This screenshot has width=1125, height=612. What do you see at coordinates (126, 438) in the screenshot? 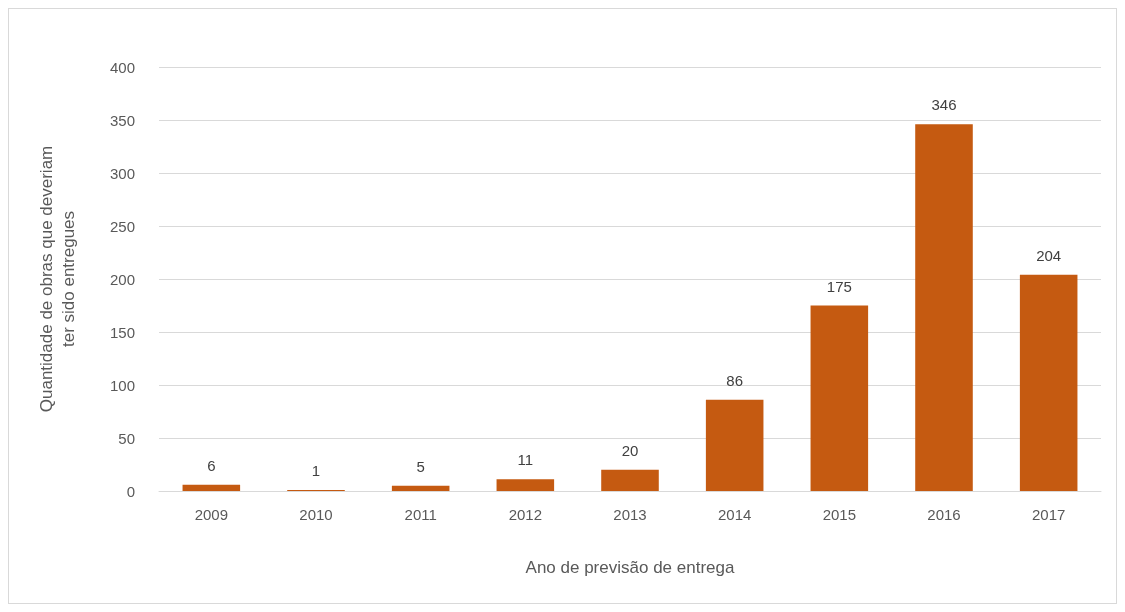
I see `y-tick-label: 50` at bounding box center [126, 438].